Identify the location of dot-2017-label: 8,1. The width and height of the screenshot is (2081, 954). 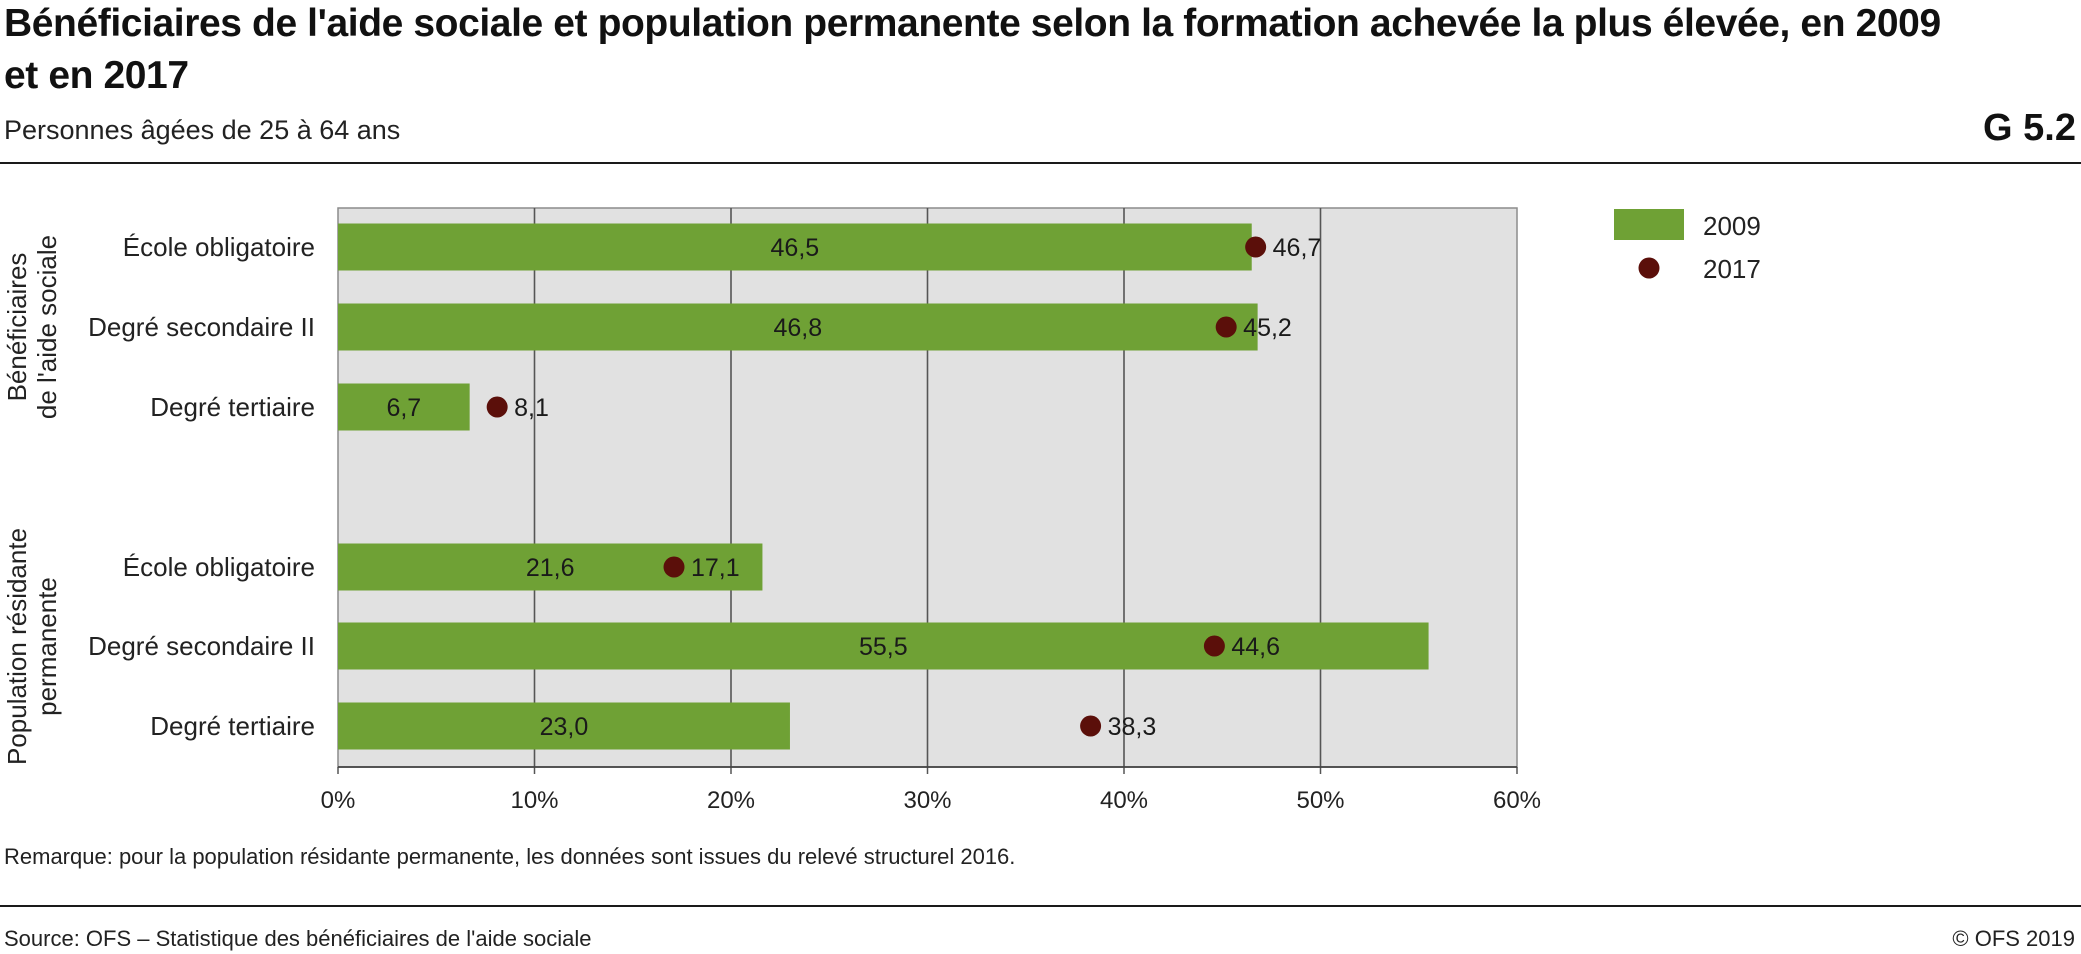
(531, 408).